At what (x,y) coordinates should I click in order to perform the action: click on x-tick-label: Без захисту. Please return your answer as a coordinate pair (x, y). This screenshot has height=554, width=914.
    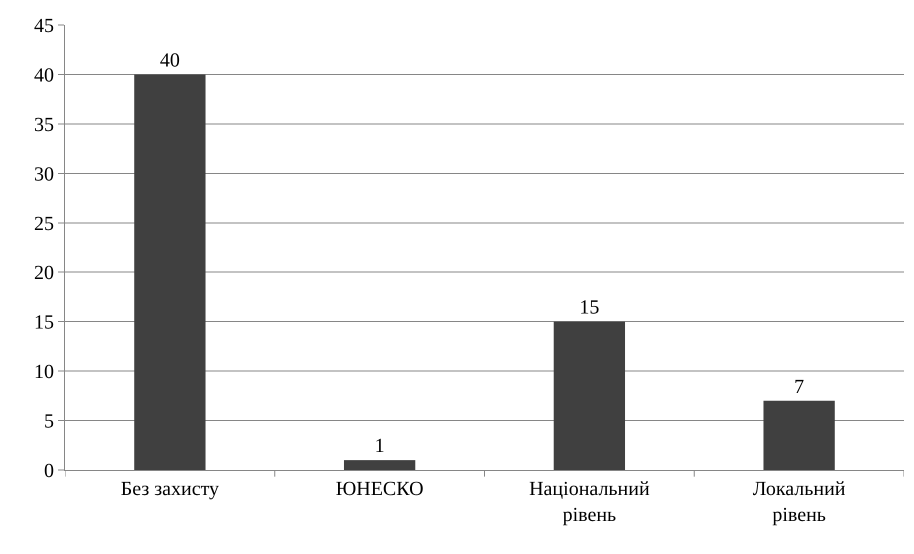
    Looking at the image, I should click on (170, 489).